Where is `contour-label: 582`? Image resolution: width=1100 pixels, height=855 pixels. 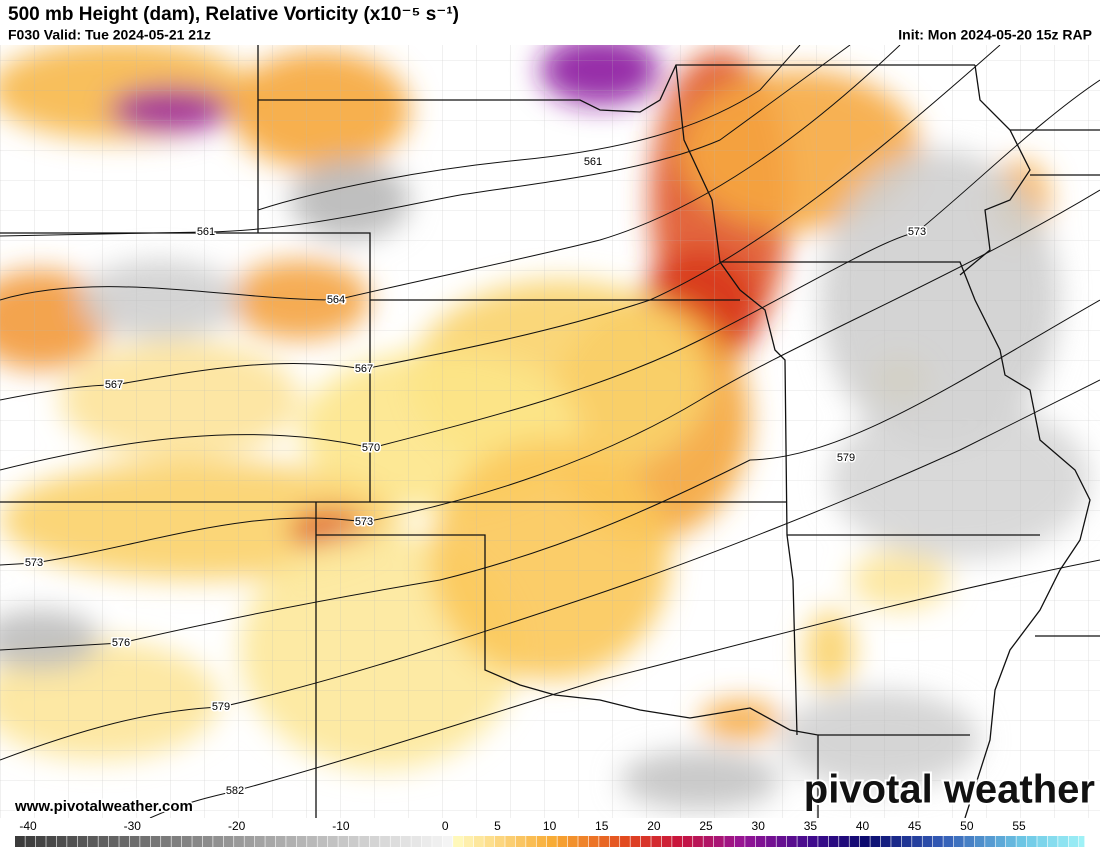
contour-label: 582 is located at coordinates (235, 791).